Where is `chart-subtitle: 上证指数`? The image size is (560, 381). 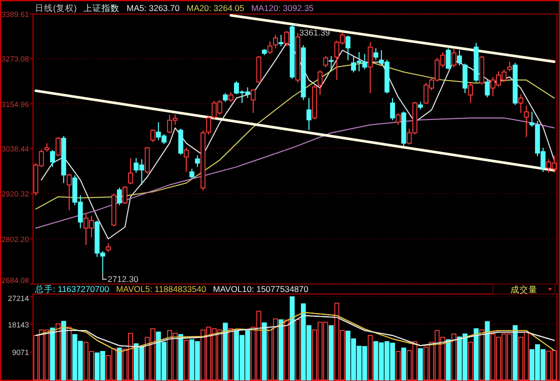 chart-subtitle: 上证指数 is located at coordinates (102, 8).